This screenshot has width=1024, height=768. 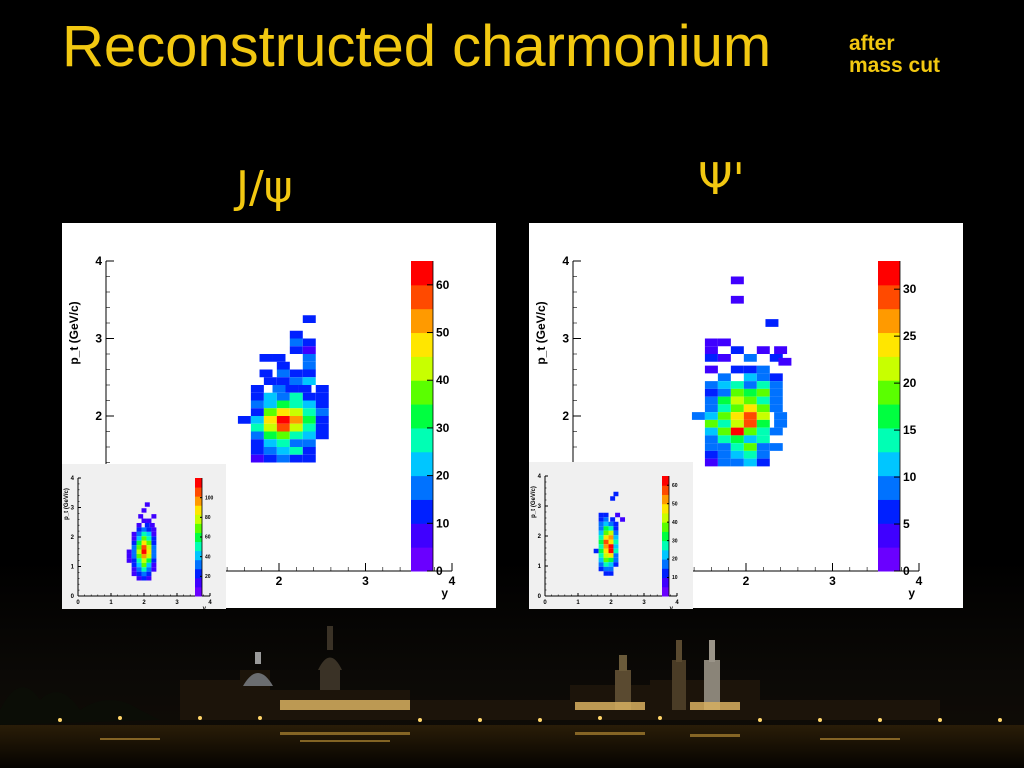 I want to click on y-tick-label: 2, so click(x=565, y=416).